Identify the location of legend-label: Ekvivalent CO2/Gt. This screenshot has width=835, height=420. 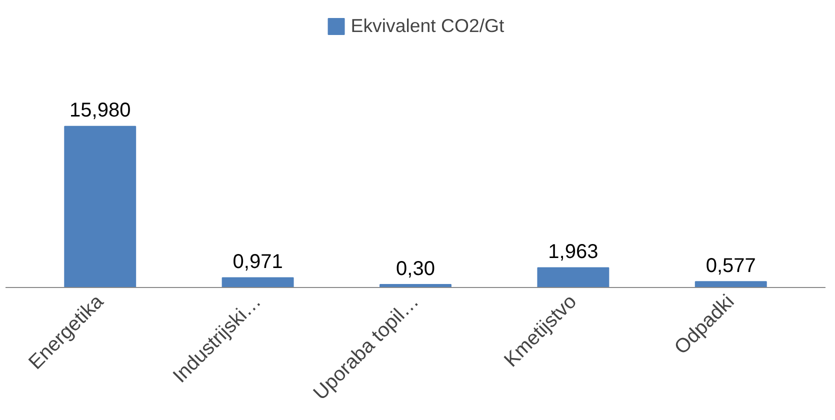
(427, 26).